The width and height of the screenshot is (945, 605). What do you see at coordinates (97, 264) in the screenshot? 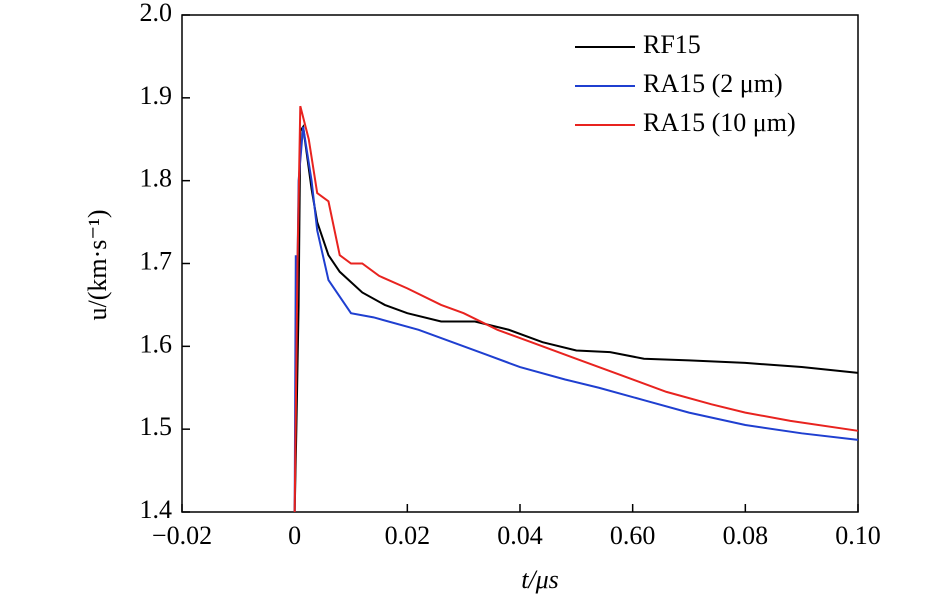
I see `y-axis-label: u/(km·s⁻¹)` at bounding box center [97, 264].